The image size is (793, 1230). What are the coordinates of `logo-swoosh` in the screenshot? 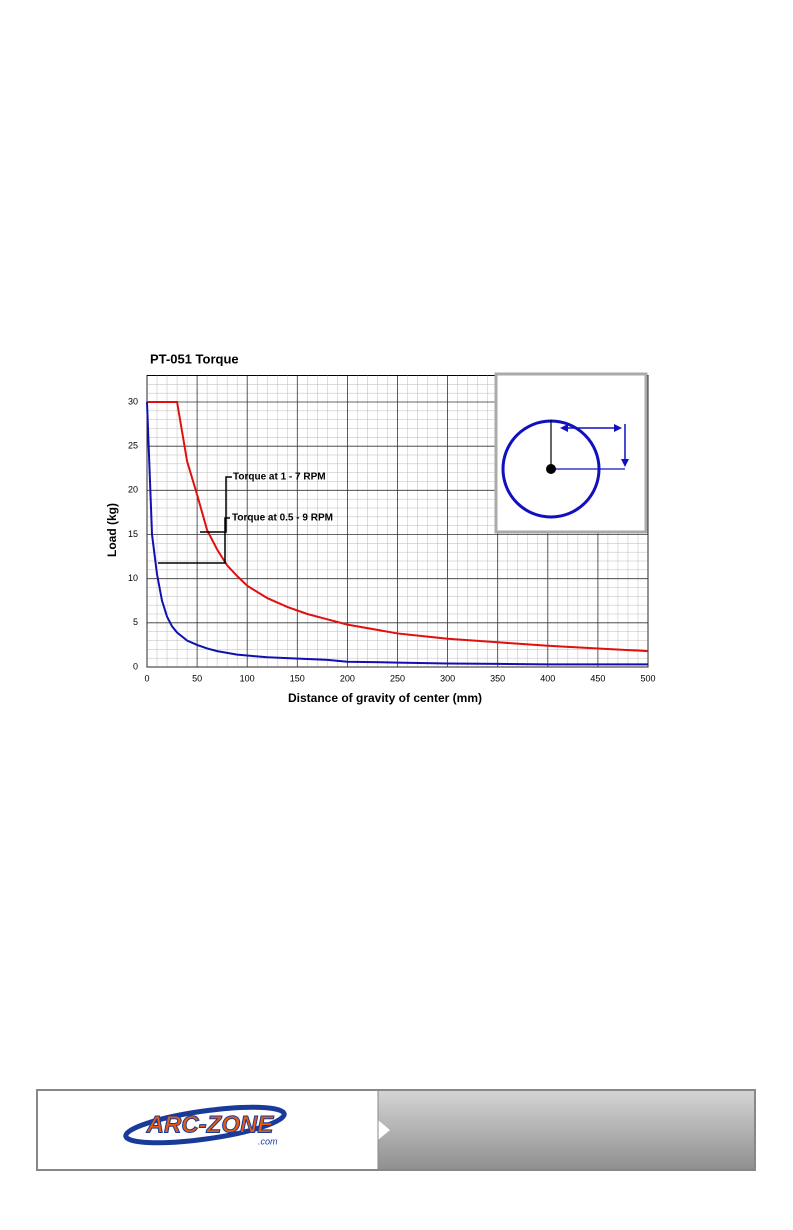 It's located at (205, 1125).